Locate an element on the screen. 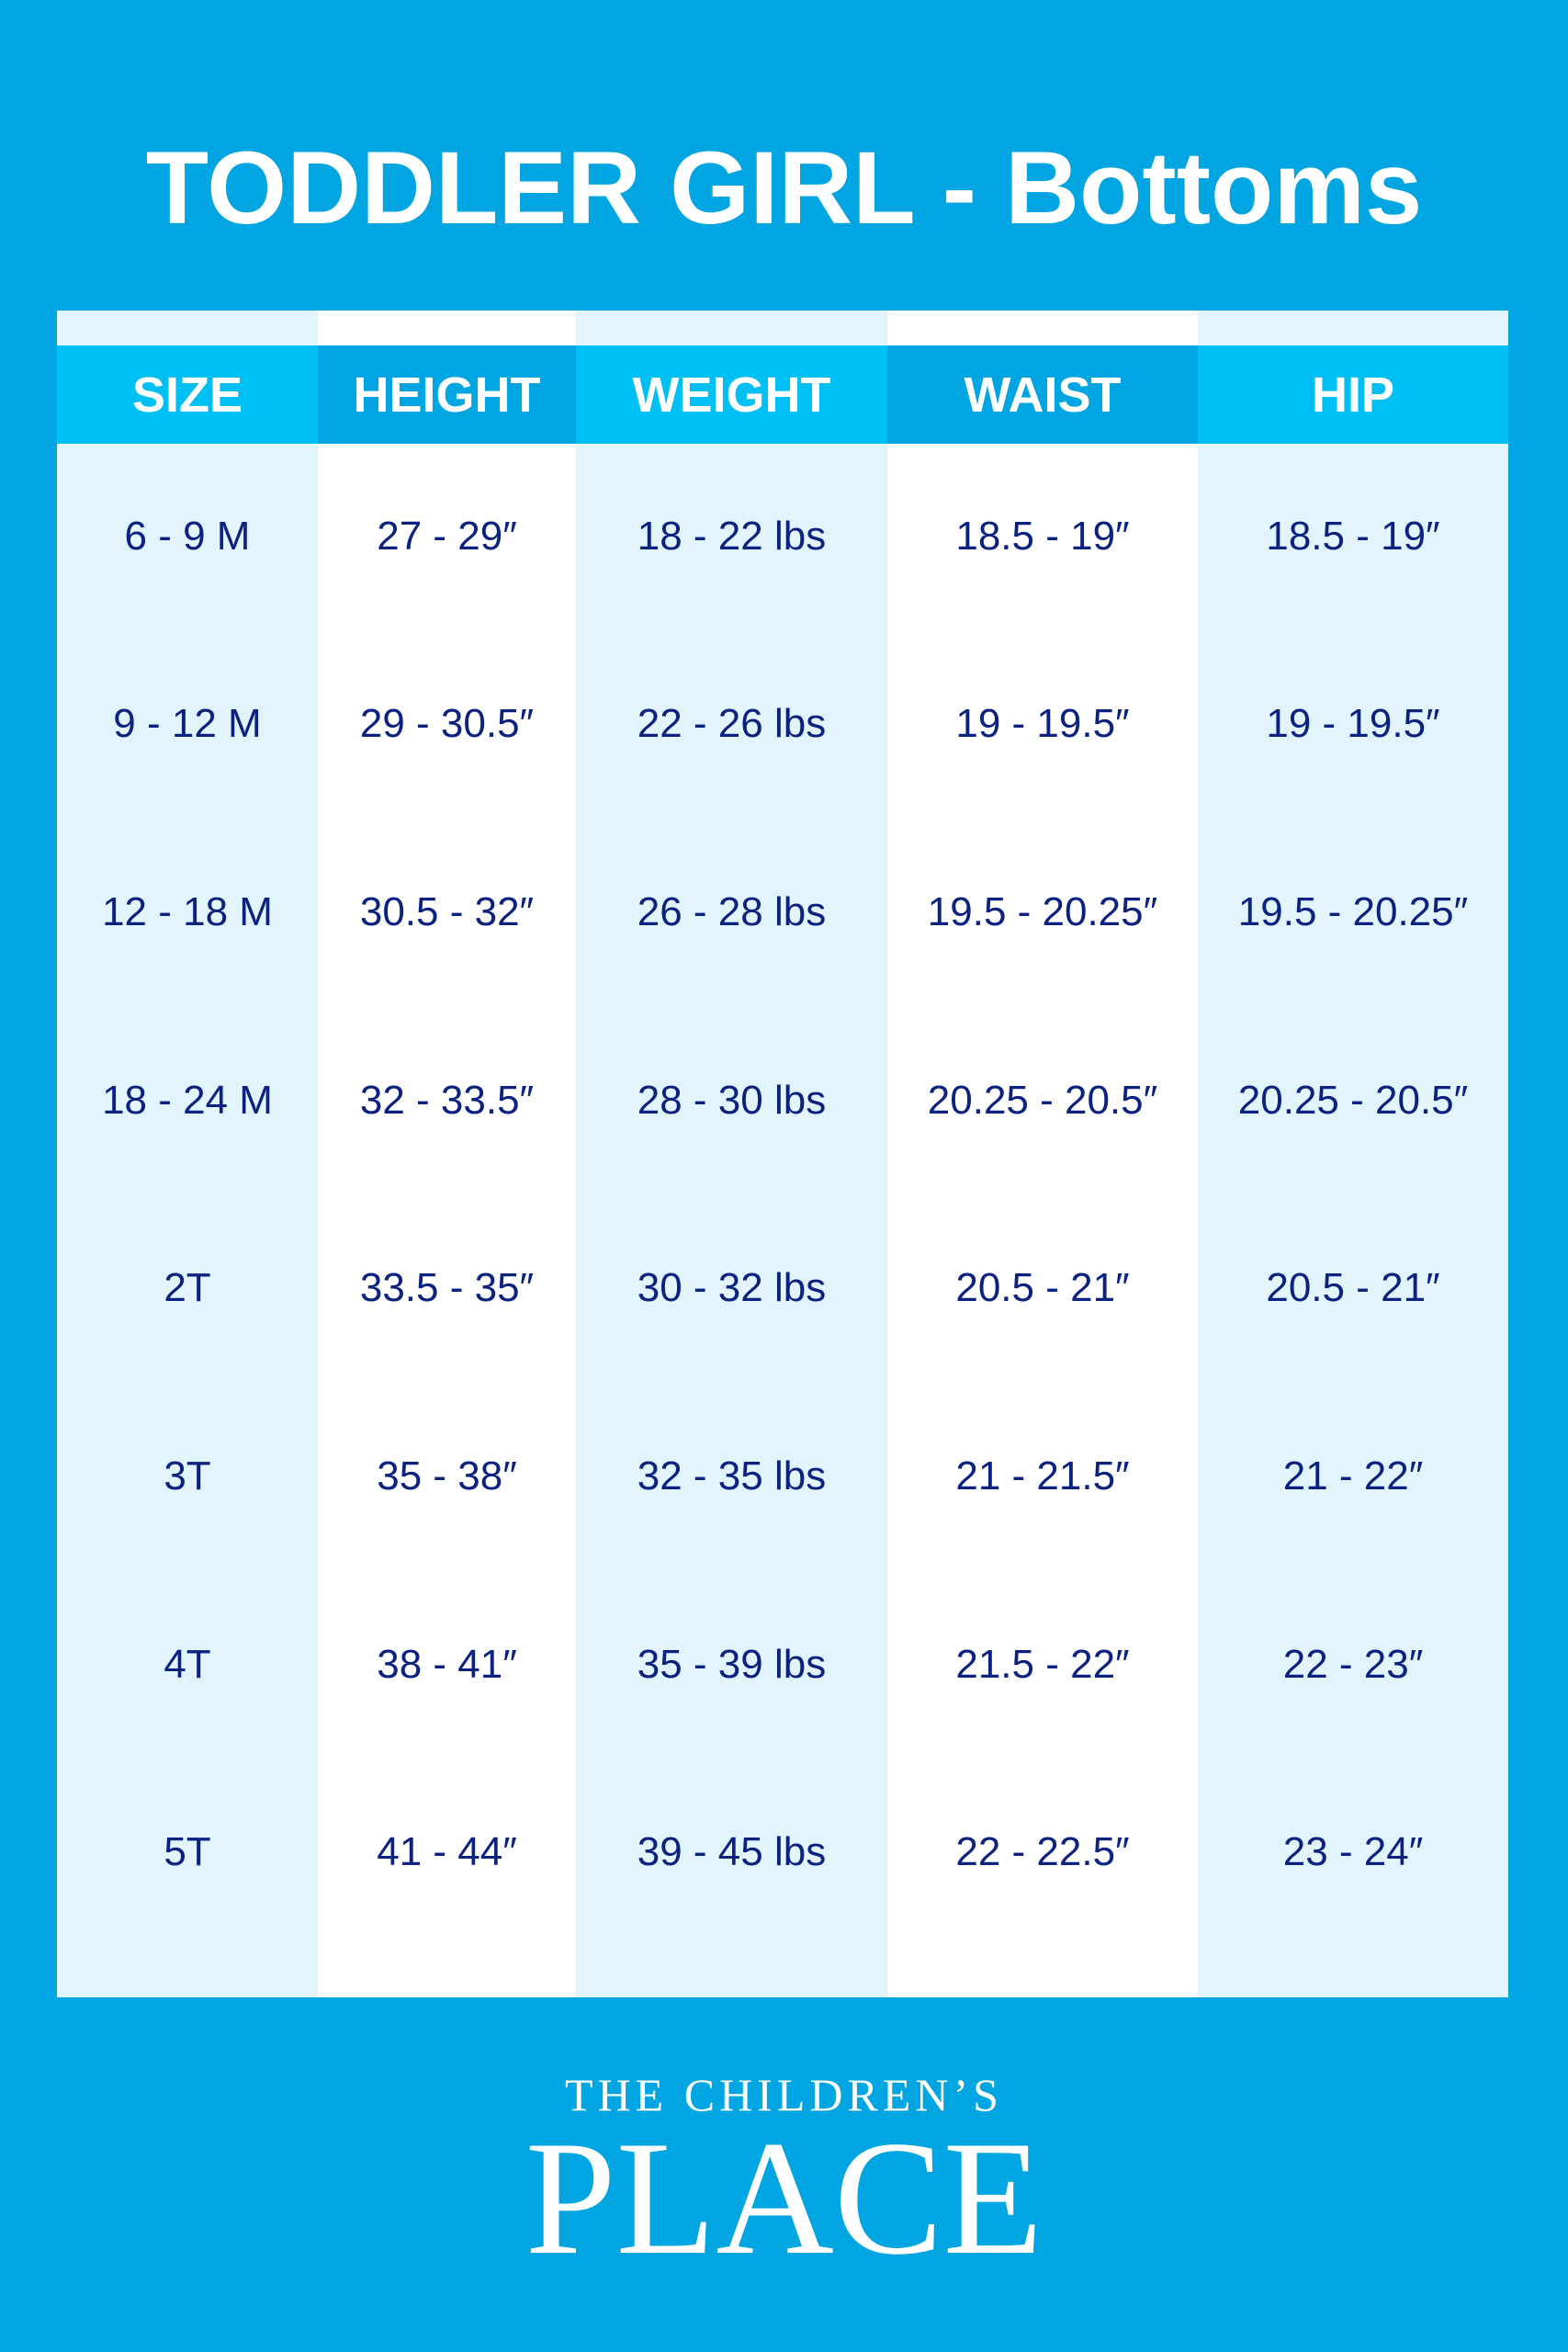 The height and width of the screenshot is (2352, 1568). header-label: HEIGHT is located at coordinates (447, 395).